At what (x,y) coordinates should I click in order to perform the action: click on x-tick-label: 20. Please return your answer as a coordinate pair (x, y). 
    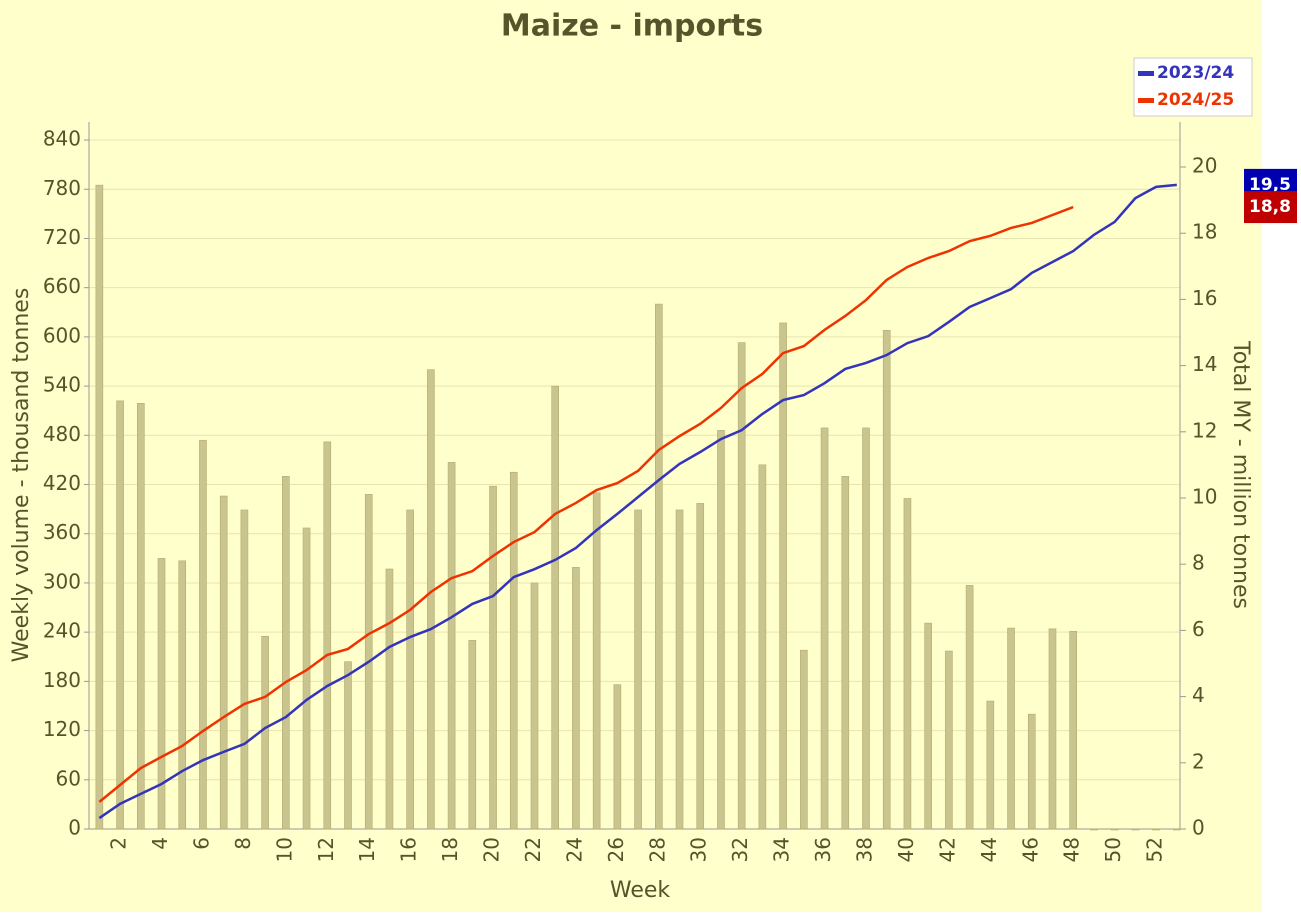
    Looking at the image, I should click on (492, 849).